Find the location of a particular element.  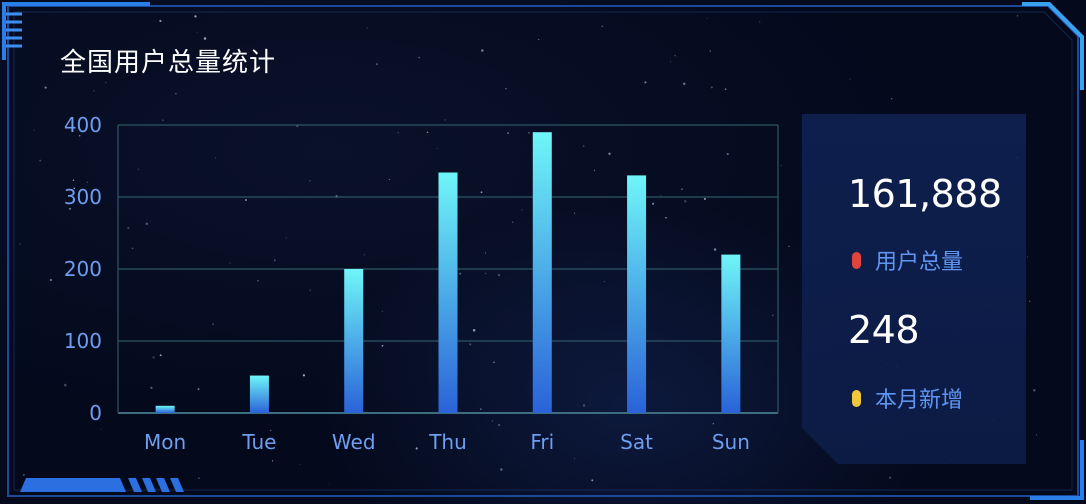

bar-mon is located at coordinates (165, 409).